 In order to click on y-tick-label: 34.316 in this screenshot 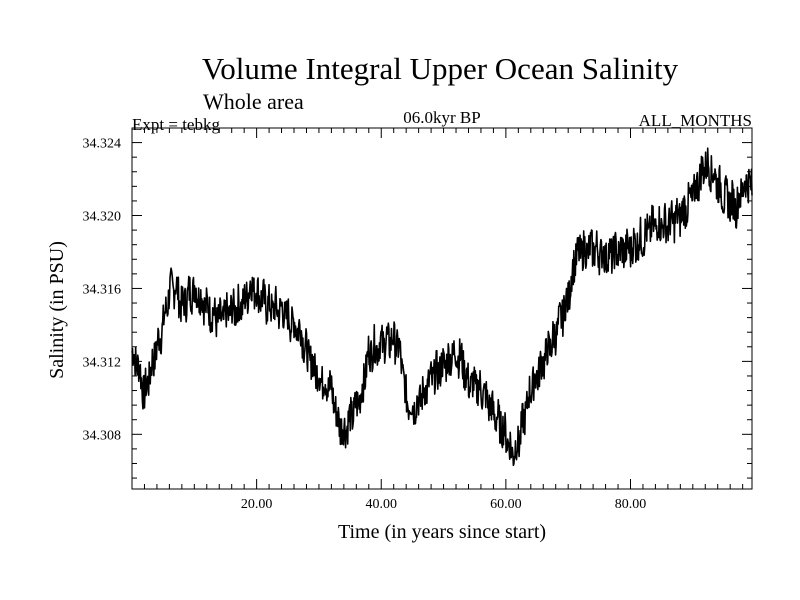, I will do `click(102, 289)`.